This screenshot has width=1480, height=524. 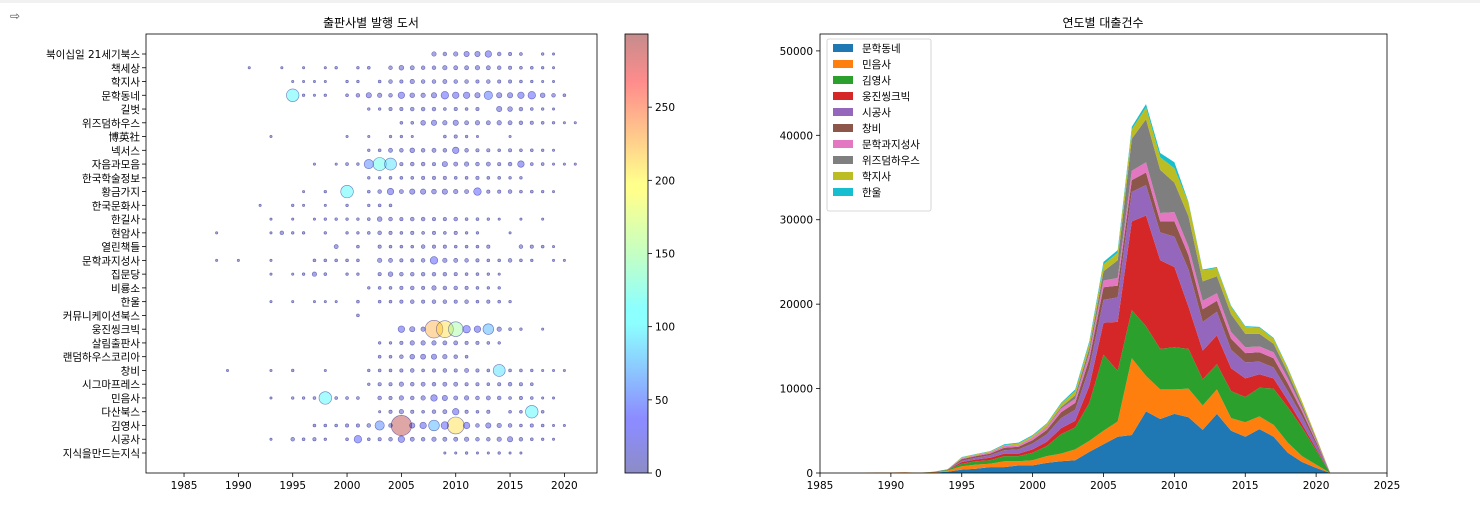 What do you see at coordinates (184, 486) in the screenshot?
I see `x-tick-label: 1985` at bounding box center [184, 486].